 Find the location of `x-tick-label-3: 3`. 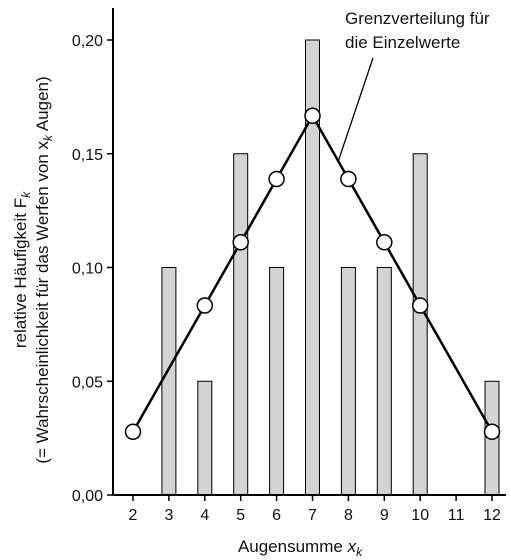

x-tick-label-3: 3 is located at coordinates (168, 515).